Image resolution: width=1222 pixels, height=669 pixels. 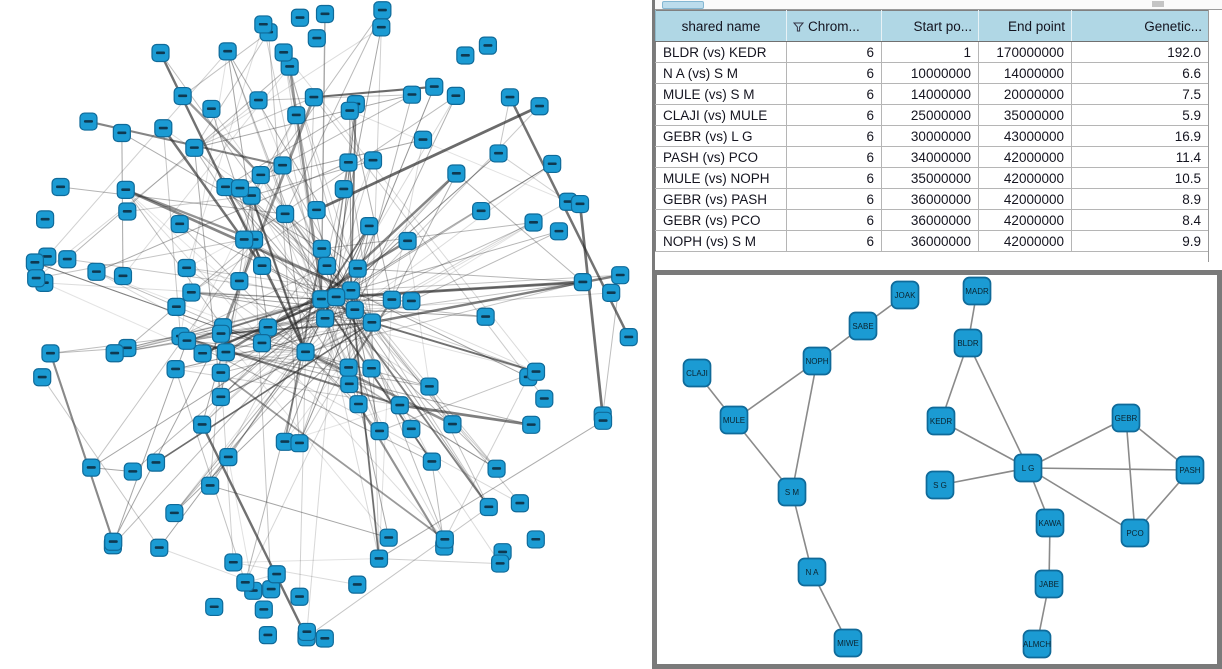 What do you see at coordinates (1025, 26) in the screenshot?
I see `column-header-3: End point` at bounding box center [1025, 26].